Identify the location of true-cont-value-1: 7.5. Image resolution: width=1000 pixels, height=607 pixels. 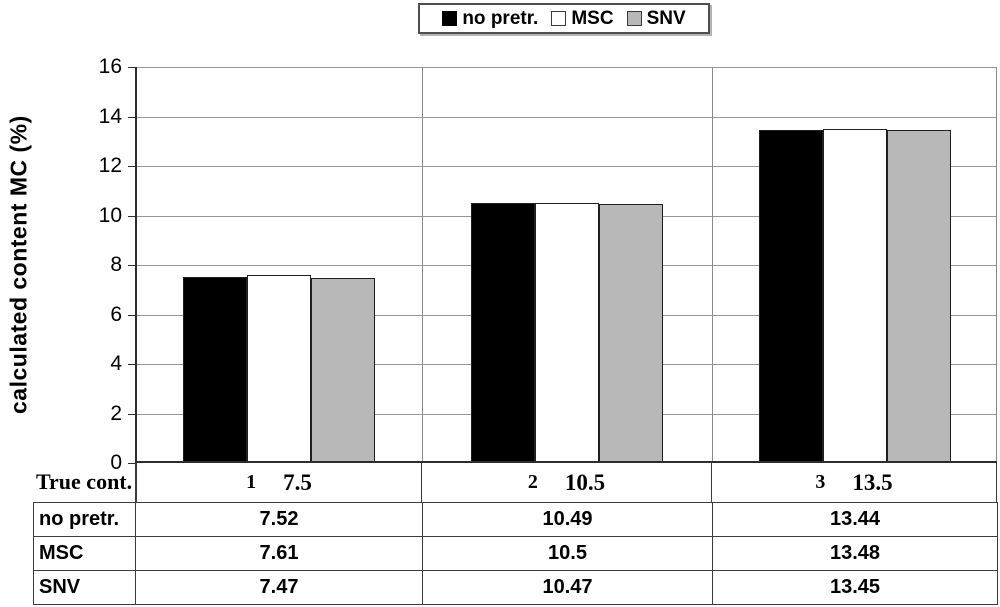
(297, 482).